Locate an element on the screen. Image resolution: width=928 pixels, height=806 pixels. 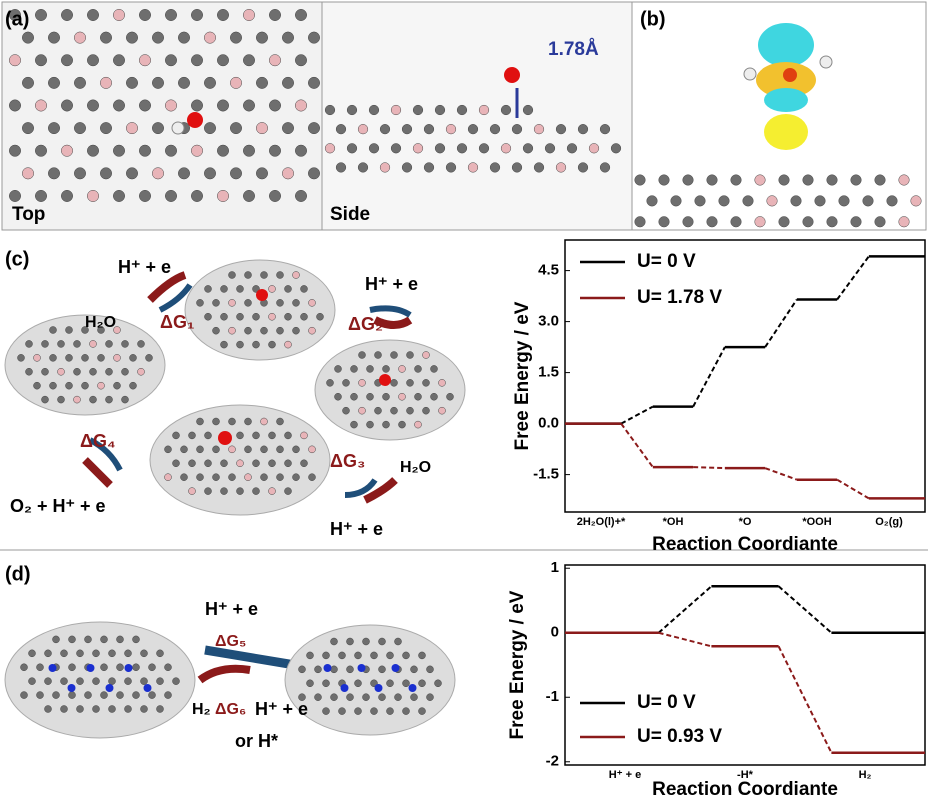
annotation: H⁺ + e is located at coordinates (356, 529).